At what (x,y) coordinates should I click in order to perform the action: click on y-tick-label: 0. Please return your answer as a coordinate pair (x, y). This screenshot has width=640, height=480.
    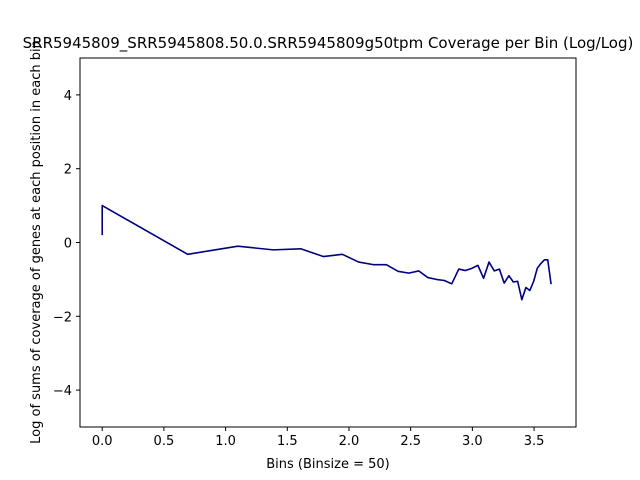
    Looking at the image, I should click on (68, 244).